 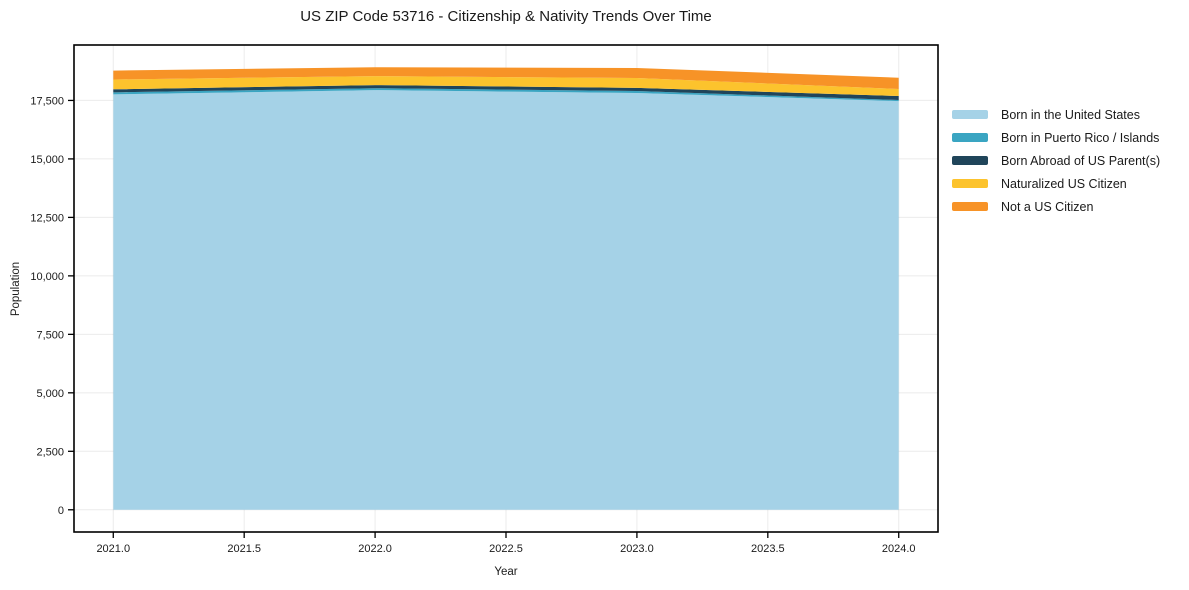 I want to click on legend-item-born-in-the-united-states: Born in the United States, so click(x=1056, y=114).